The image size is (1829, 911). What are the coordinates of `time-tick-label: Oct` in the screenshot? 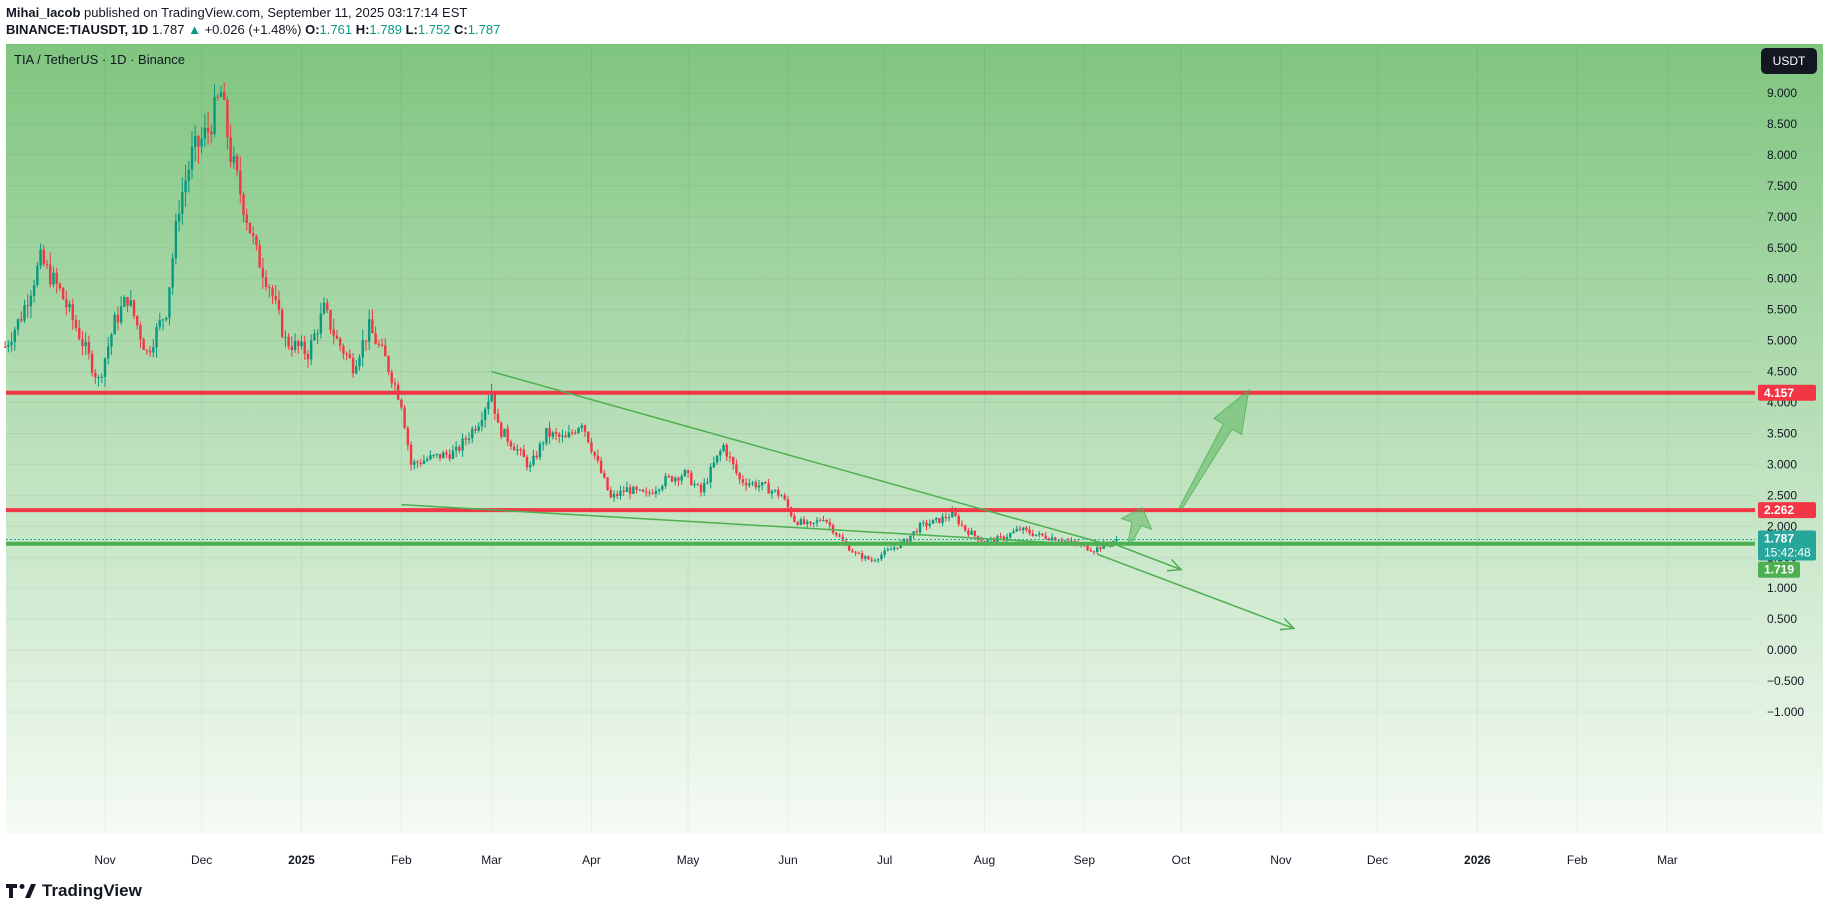 It's located at (1181, 860).